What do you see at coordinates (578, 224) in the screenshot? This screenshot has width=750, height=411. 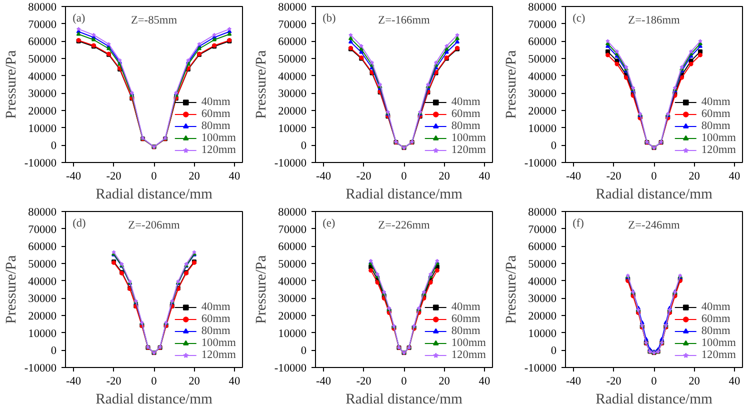 I see `annotation: (f)` at bounding box center [578, 224].